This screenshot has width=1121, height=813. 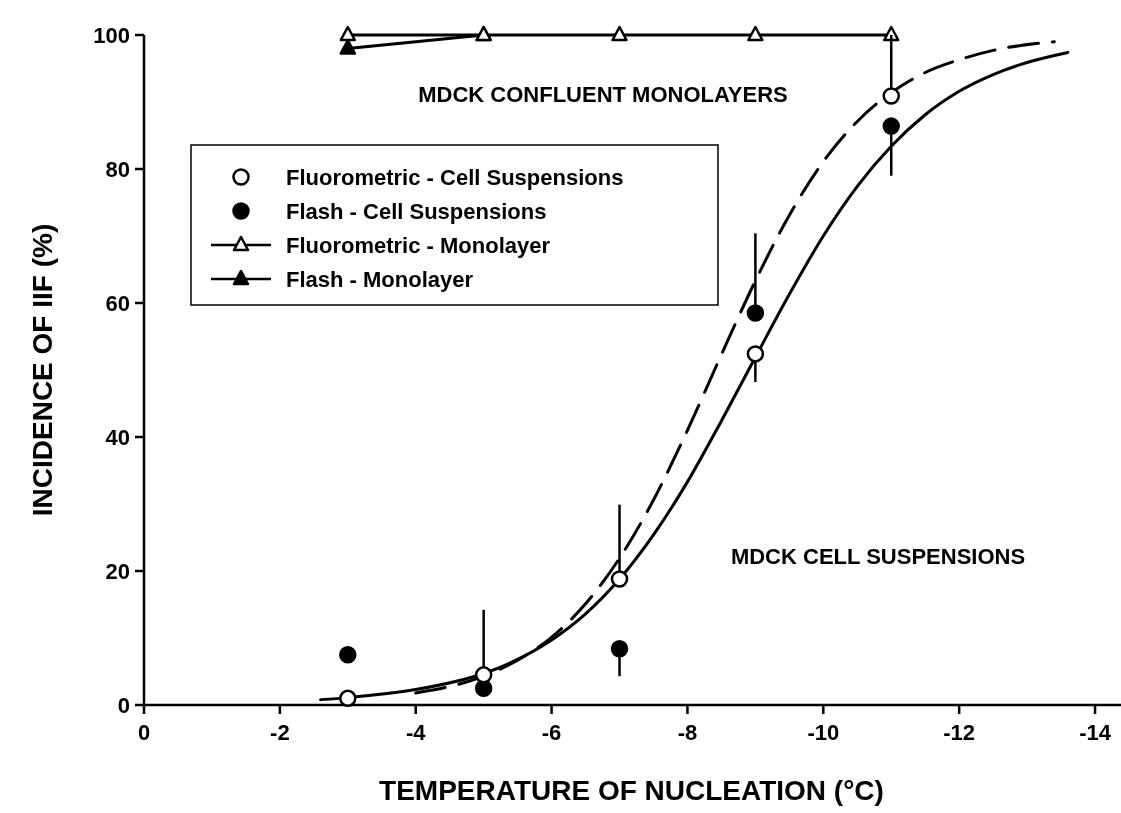 I want to click on legend-label: Fluorometric - Monolayer, so click(x=418, y=245).